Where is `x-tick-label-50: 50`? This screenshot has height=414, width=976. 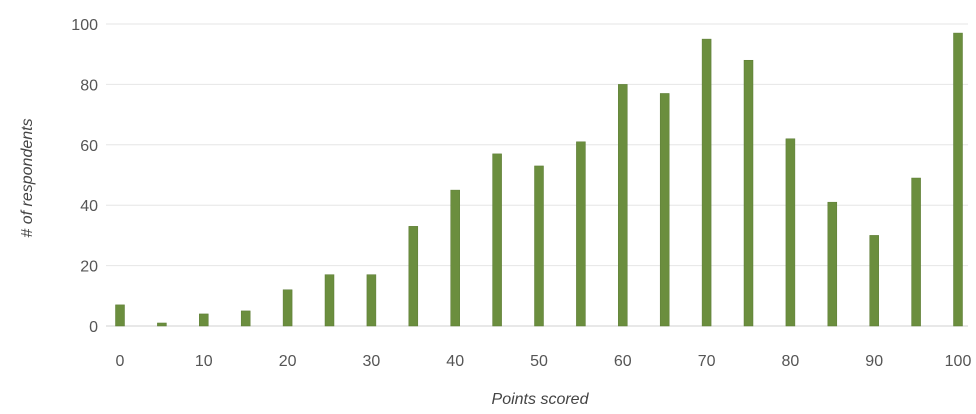 x-tick-label-50: 50 is located at coordinates (539, 361).